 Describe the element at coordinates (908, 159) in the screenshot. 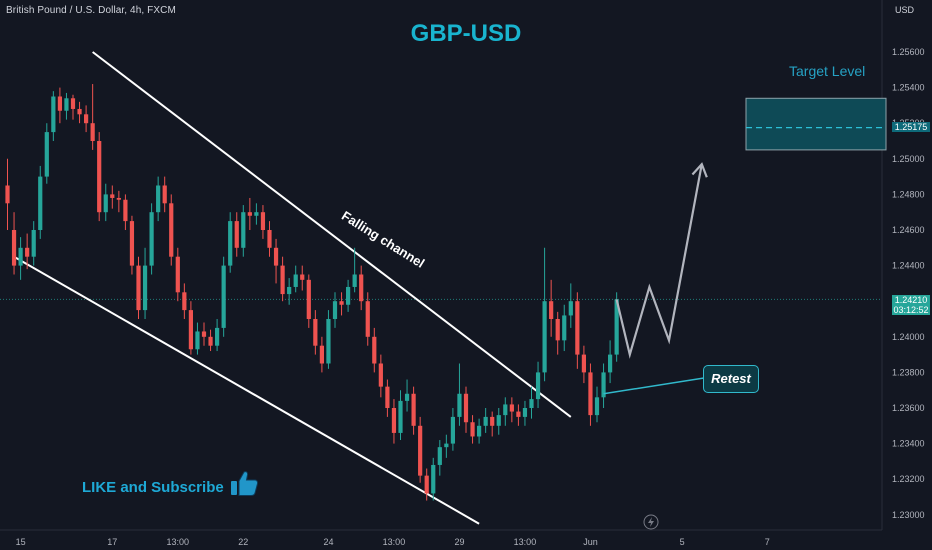

I see `y-tick-label: 1.25000` at that location.